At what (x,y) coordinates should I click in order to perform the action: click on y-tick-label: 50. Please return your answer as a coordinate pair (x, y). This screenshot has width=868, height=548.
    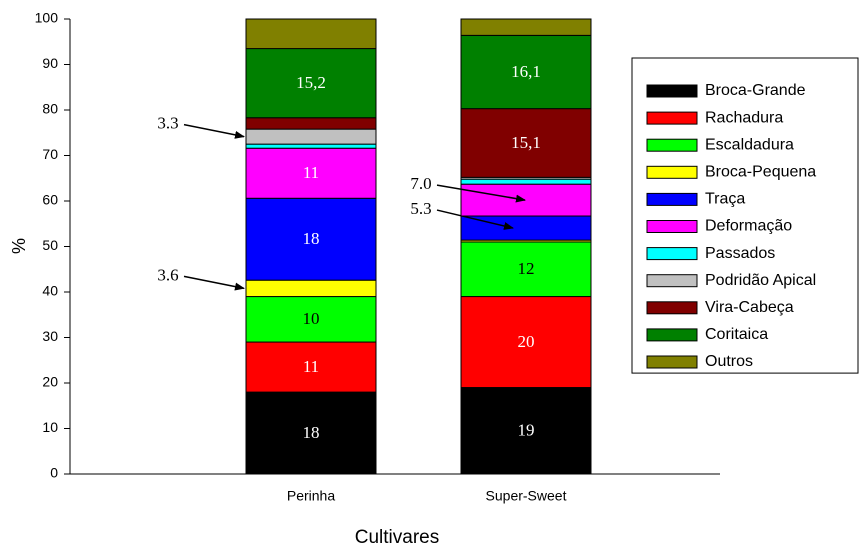
    Looking at the image, I should click on (50, 245).